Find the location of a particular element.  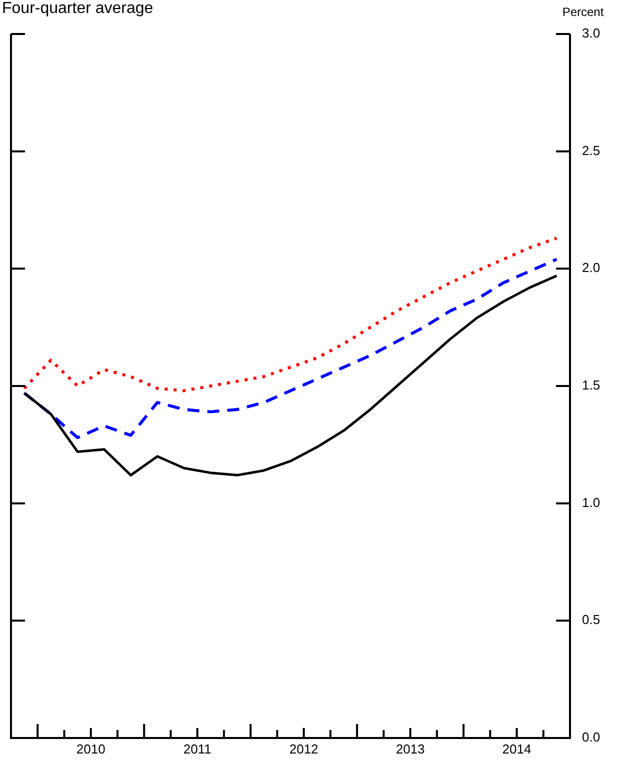

y-tick-label: 3.0 is located at coordinates (591, 33).